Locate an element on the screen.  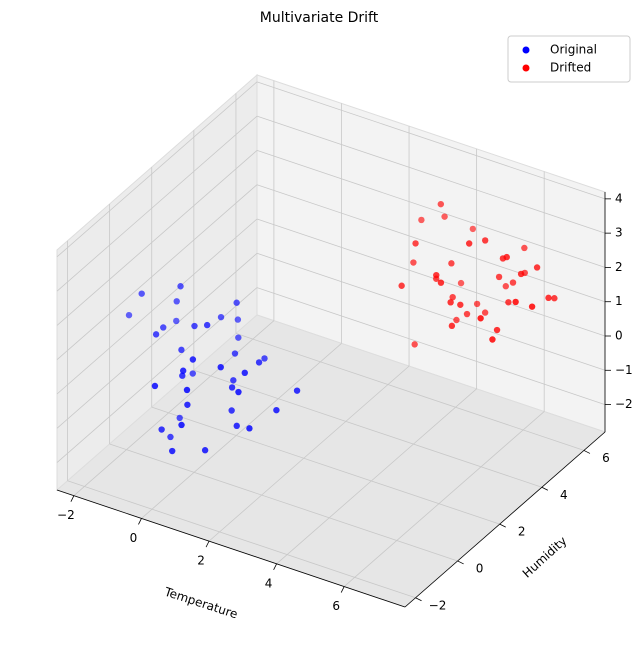
x-tick-label: 2 is located at coordinates (201, 561).